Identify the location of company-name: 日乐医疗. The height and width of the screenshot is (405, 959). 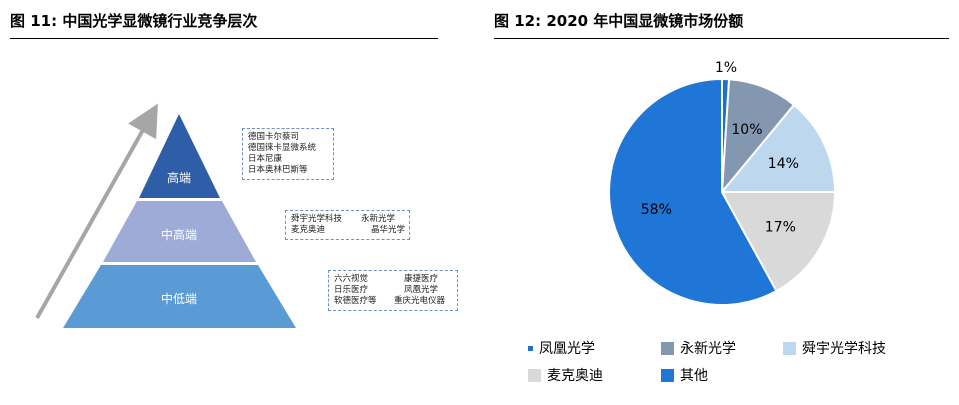
(351, 290).